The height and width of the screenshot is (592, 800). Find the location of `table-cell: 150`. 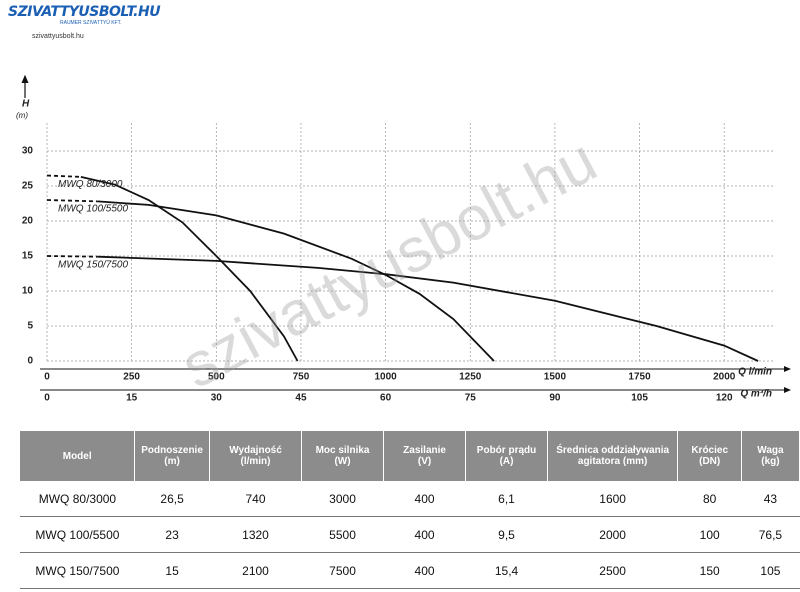

table-cell: 150 is located at coordinates (709, 570).